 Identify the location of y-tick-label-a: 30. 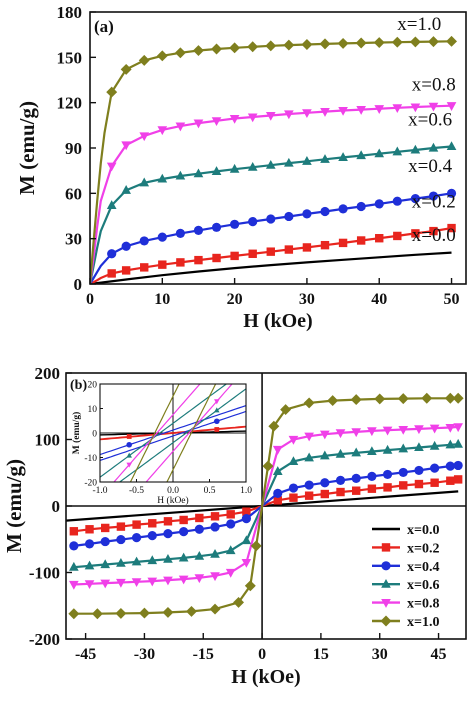
(73, 239).